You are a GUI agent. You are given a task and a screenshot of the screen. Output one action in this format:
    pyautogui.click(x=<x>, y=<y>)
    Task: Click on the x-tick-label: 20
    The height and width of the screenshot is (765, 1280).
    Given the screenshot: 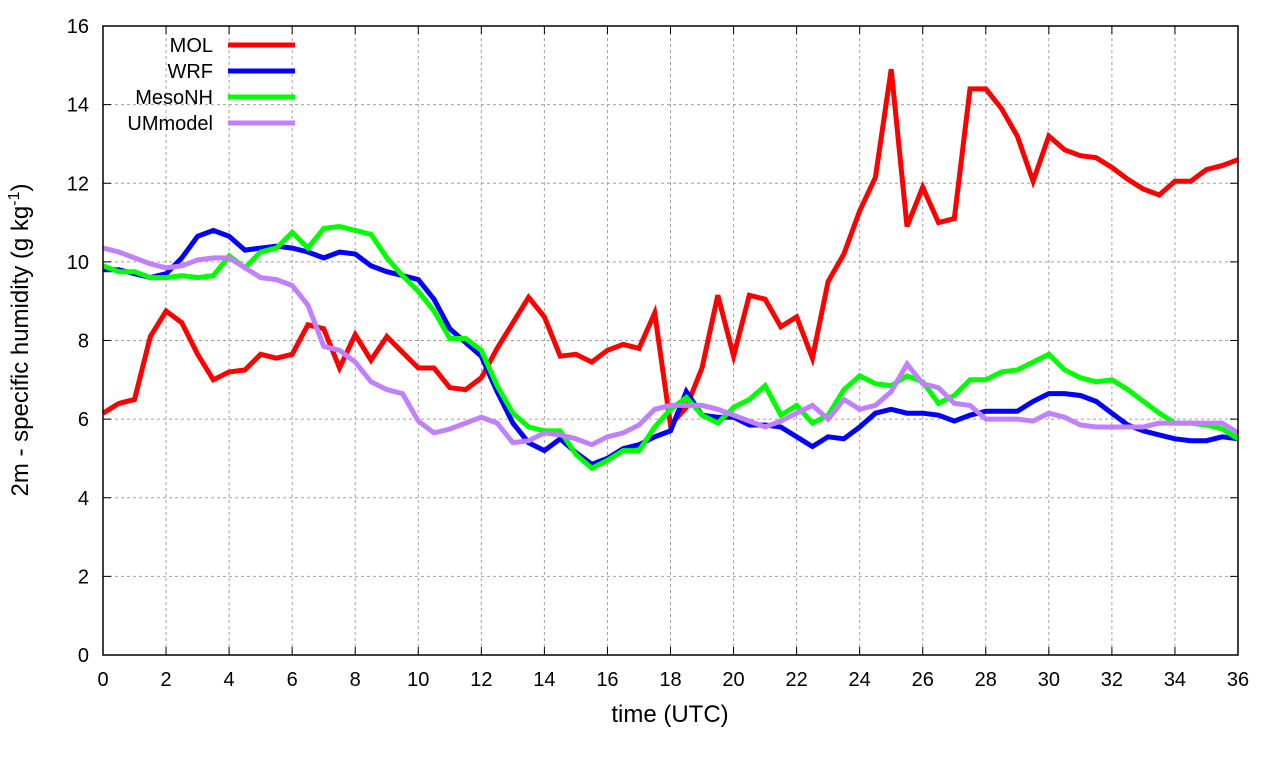 What is the action you would take?
    pyautogui.click(x=733, y=680)
    